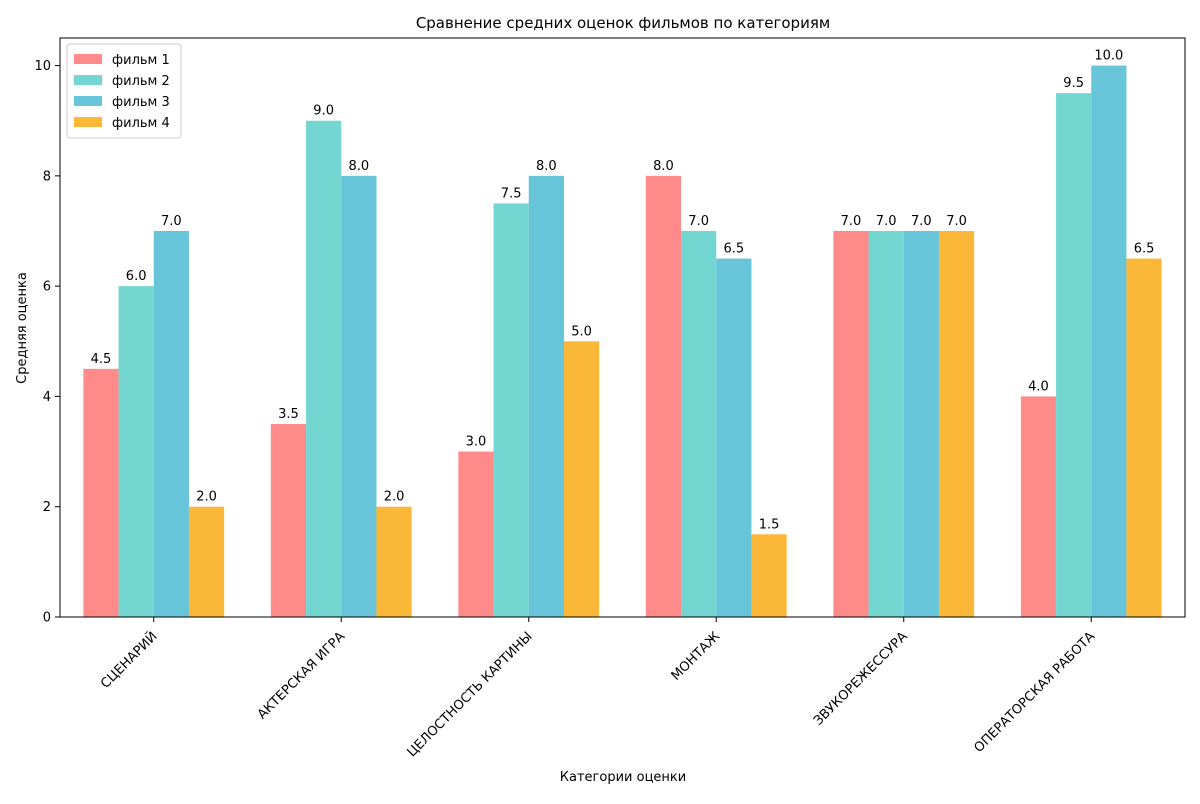  What do you see at coordinates (101, 359) in the screenshot?
I see `bar-value-label: 4.5` at bounding box center [101, 359].